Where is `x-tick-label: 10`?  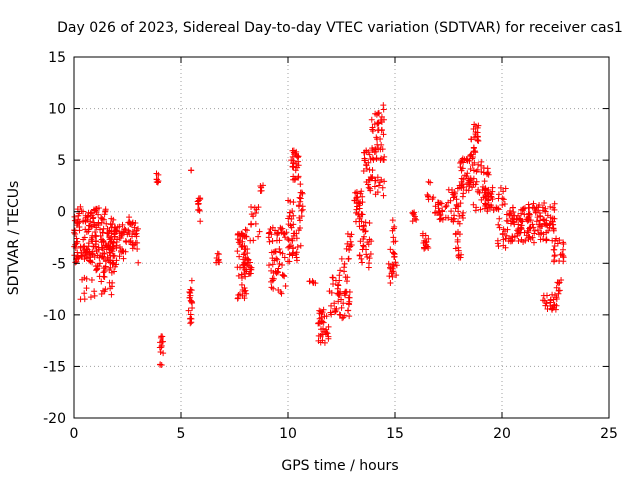
x-tick-label: 10 is located at coordinates (288, 434).